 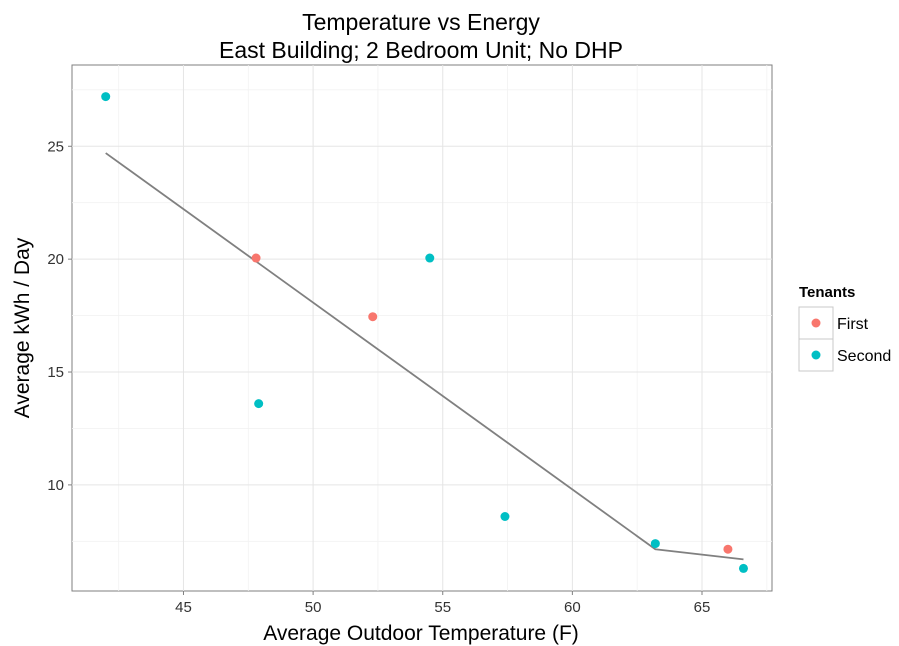 I want to click on y-axis-title: Average kWh / Day, so click(x=22, y=327).